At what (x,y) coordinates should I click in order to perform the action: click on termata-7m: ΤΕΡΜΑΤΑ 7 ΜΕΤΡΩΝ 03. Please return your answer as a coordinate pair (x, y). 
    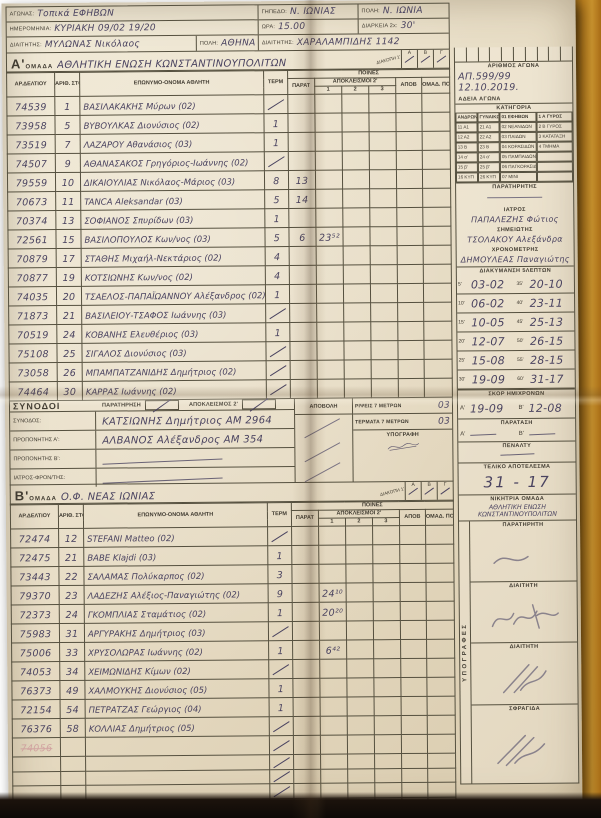
    Looking at the image, I should click on (403, 422).